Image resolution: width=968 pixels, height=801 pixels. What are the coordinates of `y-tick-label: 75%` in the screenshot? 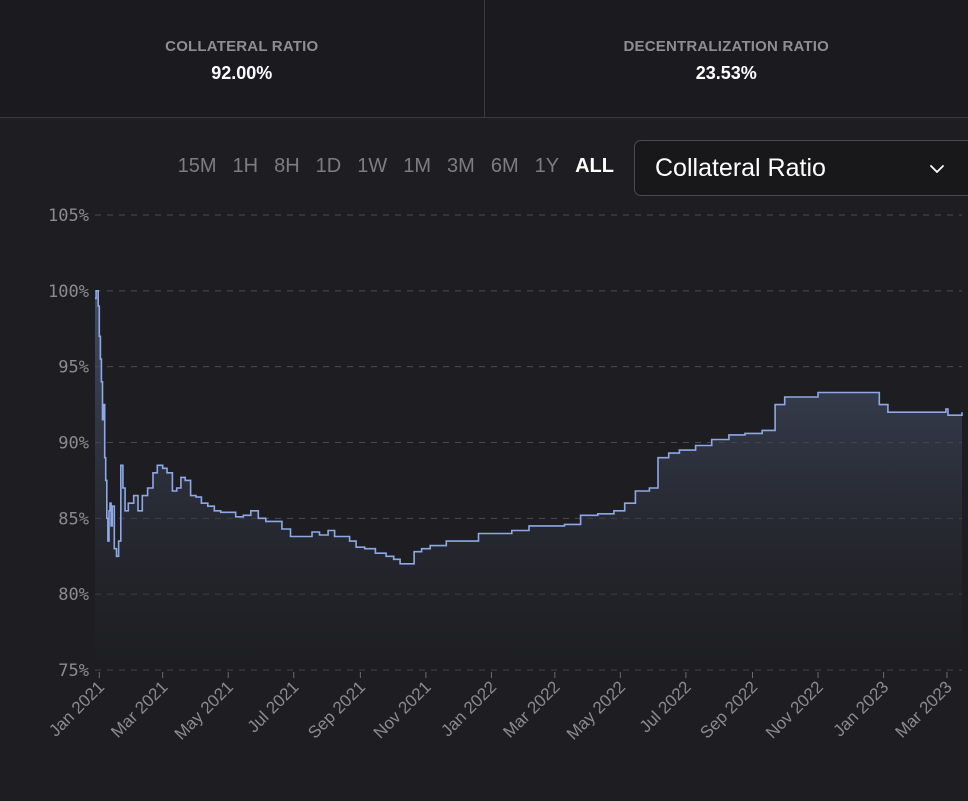 It's located at (73, 671).